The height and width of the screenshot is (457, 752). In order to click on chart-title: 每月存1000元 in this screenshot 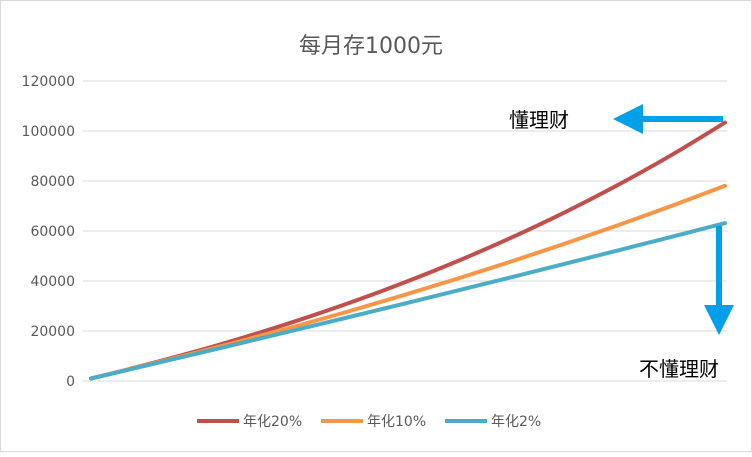, I will do `click(371, 46)`.